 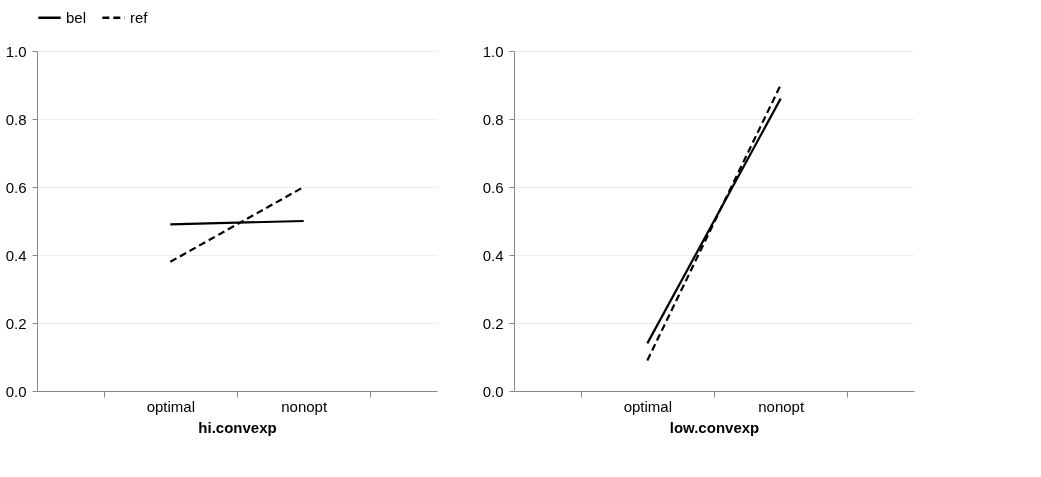 What do you see at coordinates (76, 17) in the screenshot?
I see `legend-label: bel` at bounding box center [76, 17].